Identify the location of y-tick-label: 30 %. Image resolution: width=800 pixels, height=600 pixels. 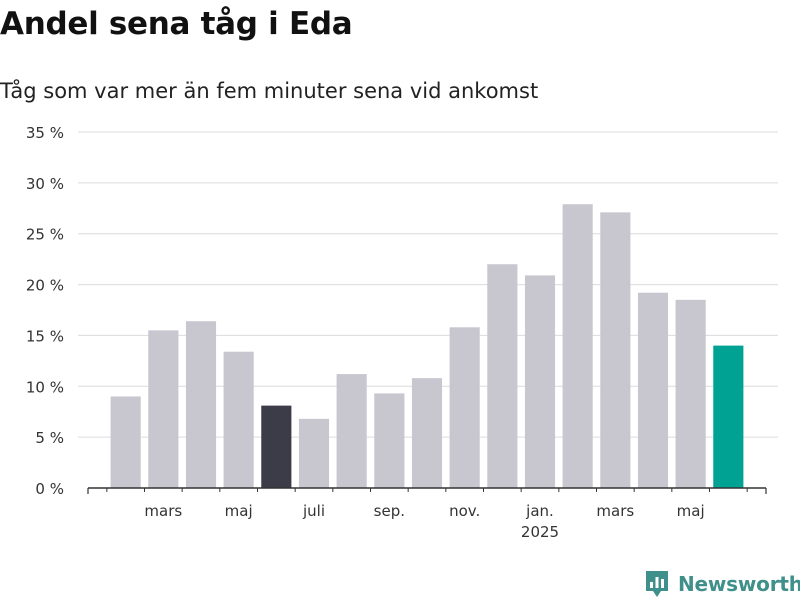
(45, 184).